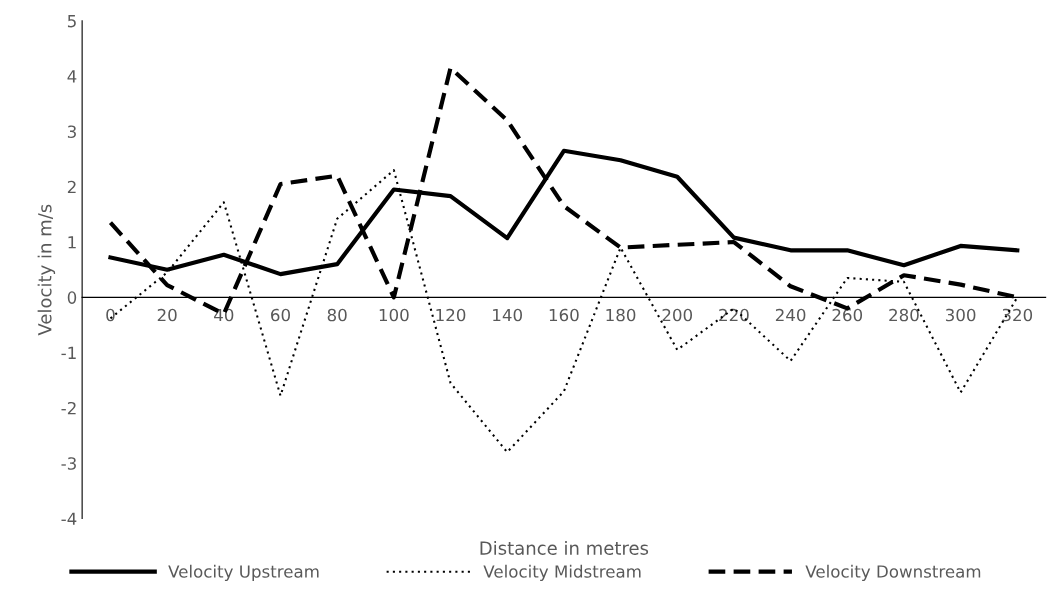 Image resolution: width=1053 pixels, height=596 pixels. What do you see at coordinates (562, 572) in the screenshot?
I see `legend-label: Velocity Midstream` at bounding box center [562, 572].